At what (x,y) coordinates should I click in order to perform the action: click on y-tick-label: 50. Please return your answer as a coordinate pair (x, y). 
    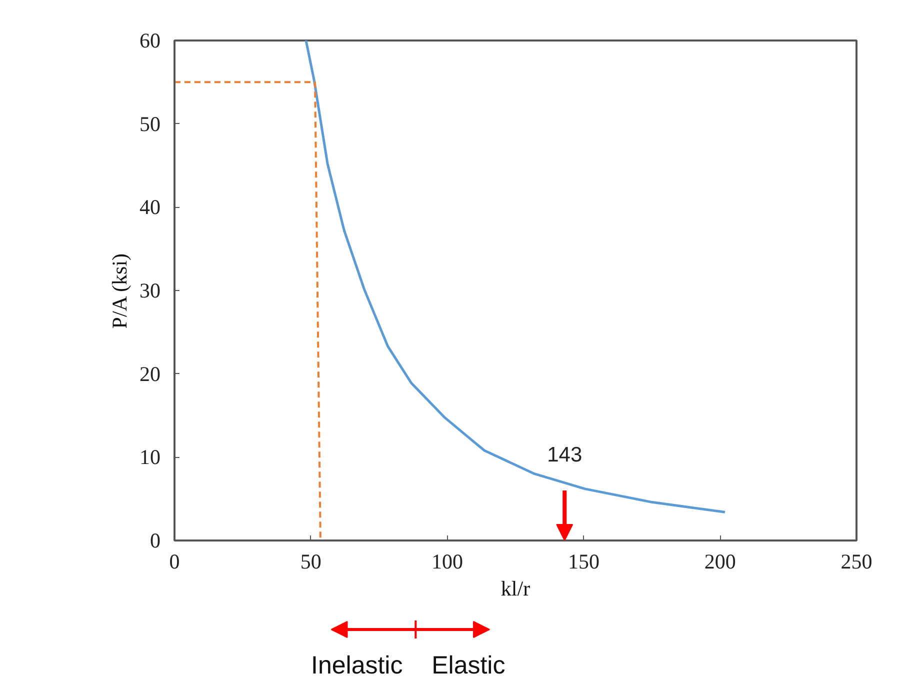
    Looking at the image, I should click on (150, 124).